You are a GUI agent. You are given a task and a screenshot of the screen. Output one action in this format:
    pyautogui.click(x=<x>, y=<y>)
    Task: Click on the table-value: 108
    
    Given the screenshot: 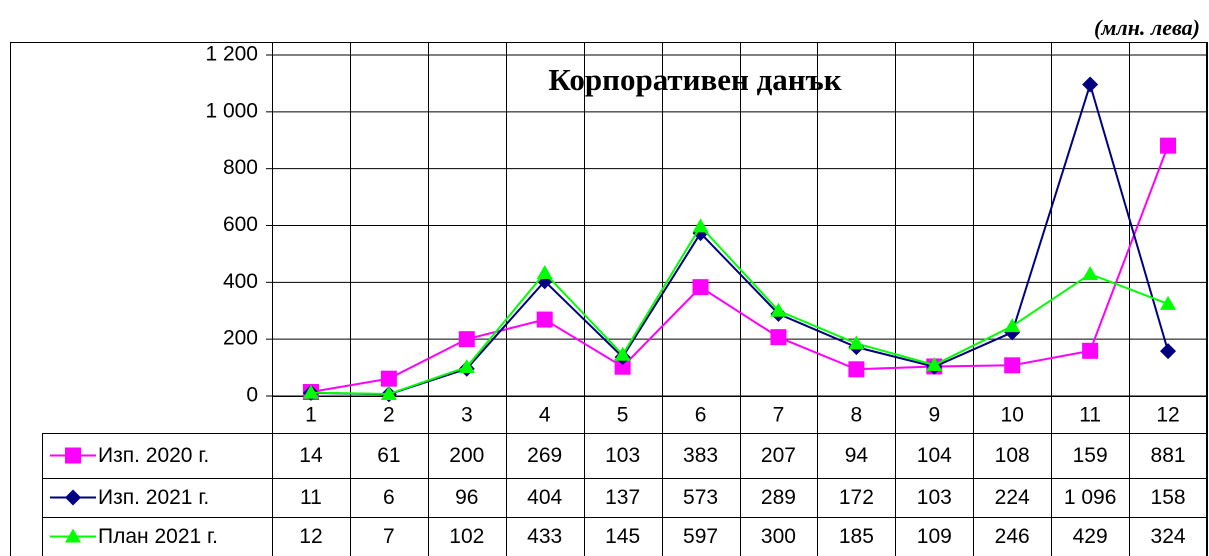 What is the action you would take?
    pyautogui.click(x=1012, y=455)
    